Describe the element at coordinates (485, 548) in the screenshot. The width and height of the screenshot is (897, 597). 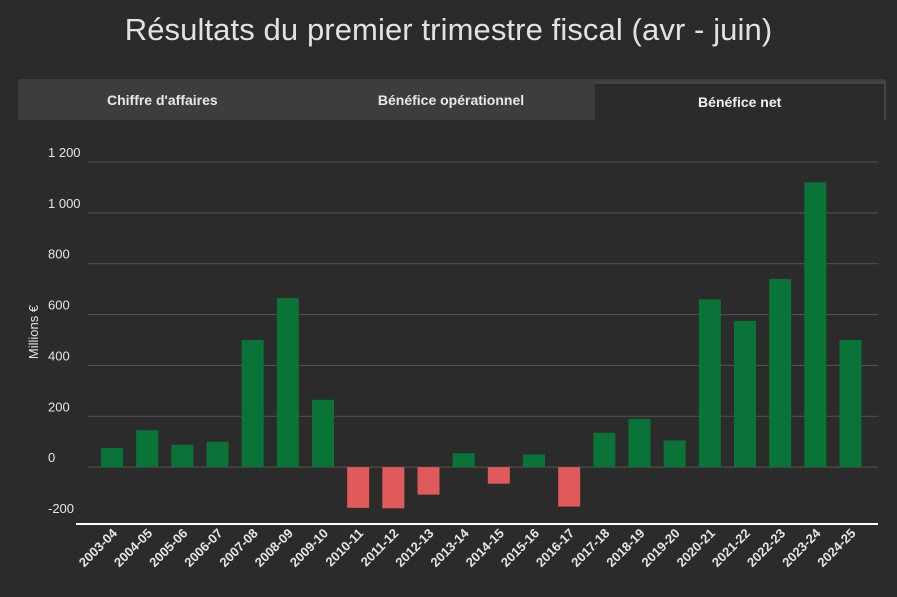
I see `x-tick-label: 2014-15` at that location.